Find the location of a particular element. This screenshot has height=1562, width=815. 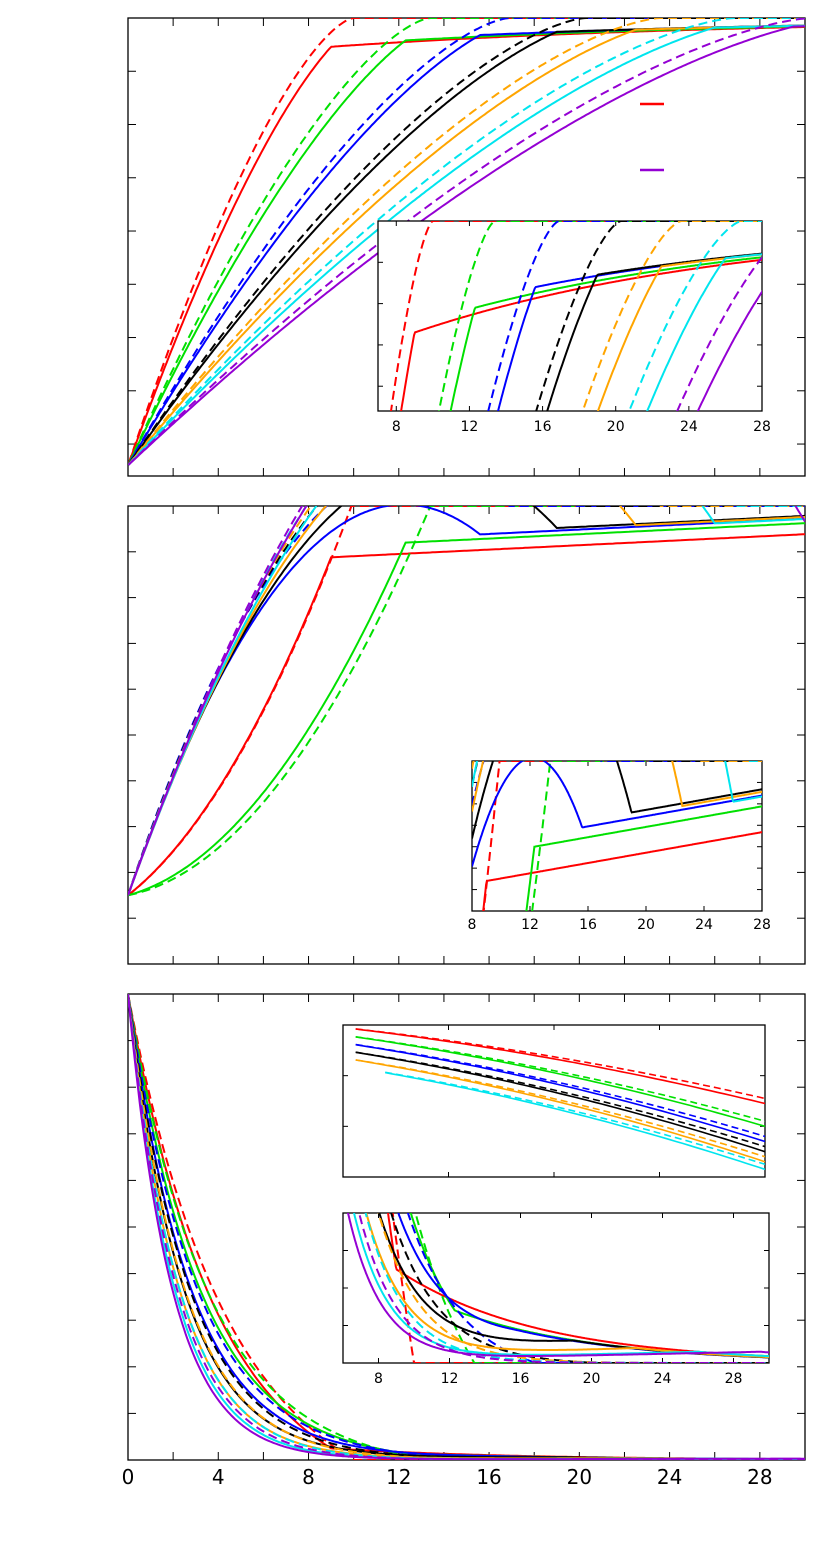

inset-a-bg is located at coordinates (570, 316).